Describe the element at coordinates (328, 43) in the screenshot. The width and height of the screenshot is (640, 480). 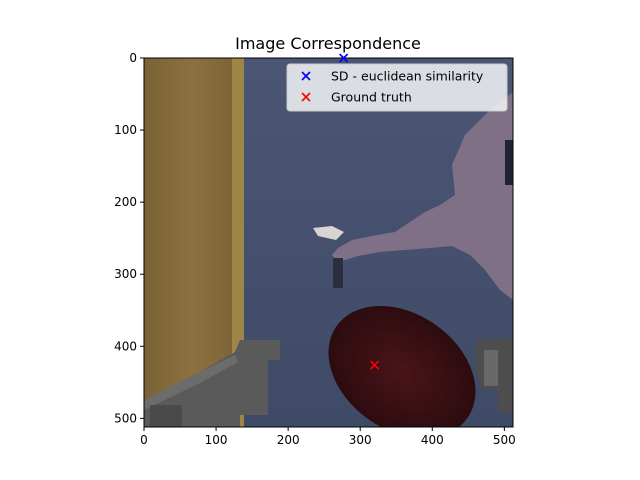
I see `chart-title: Image Correspondence` at that location.